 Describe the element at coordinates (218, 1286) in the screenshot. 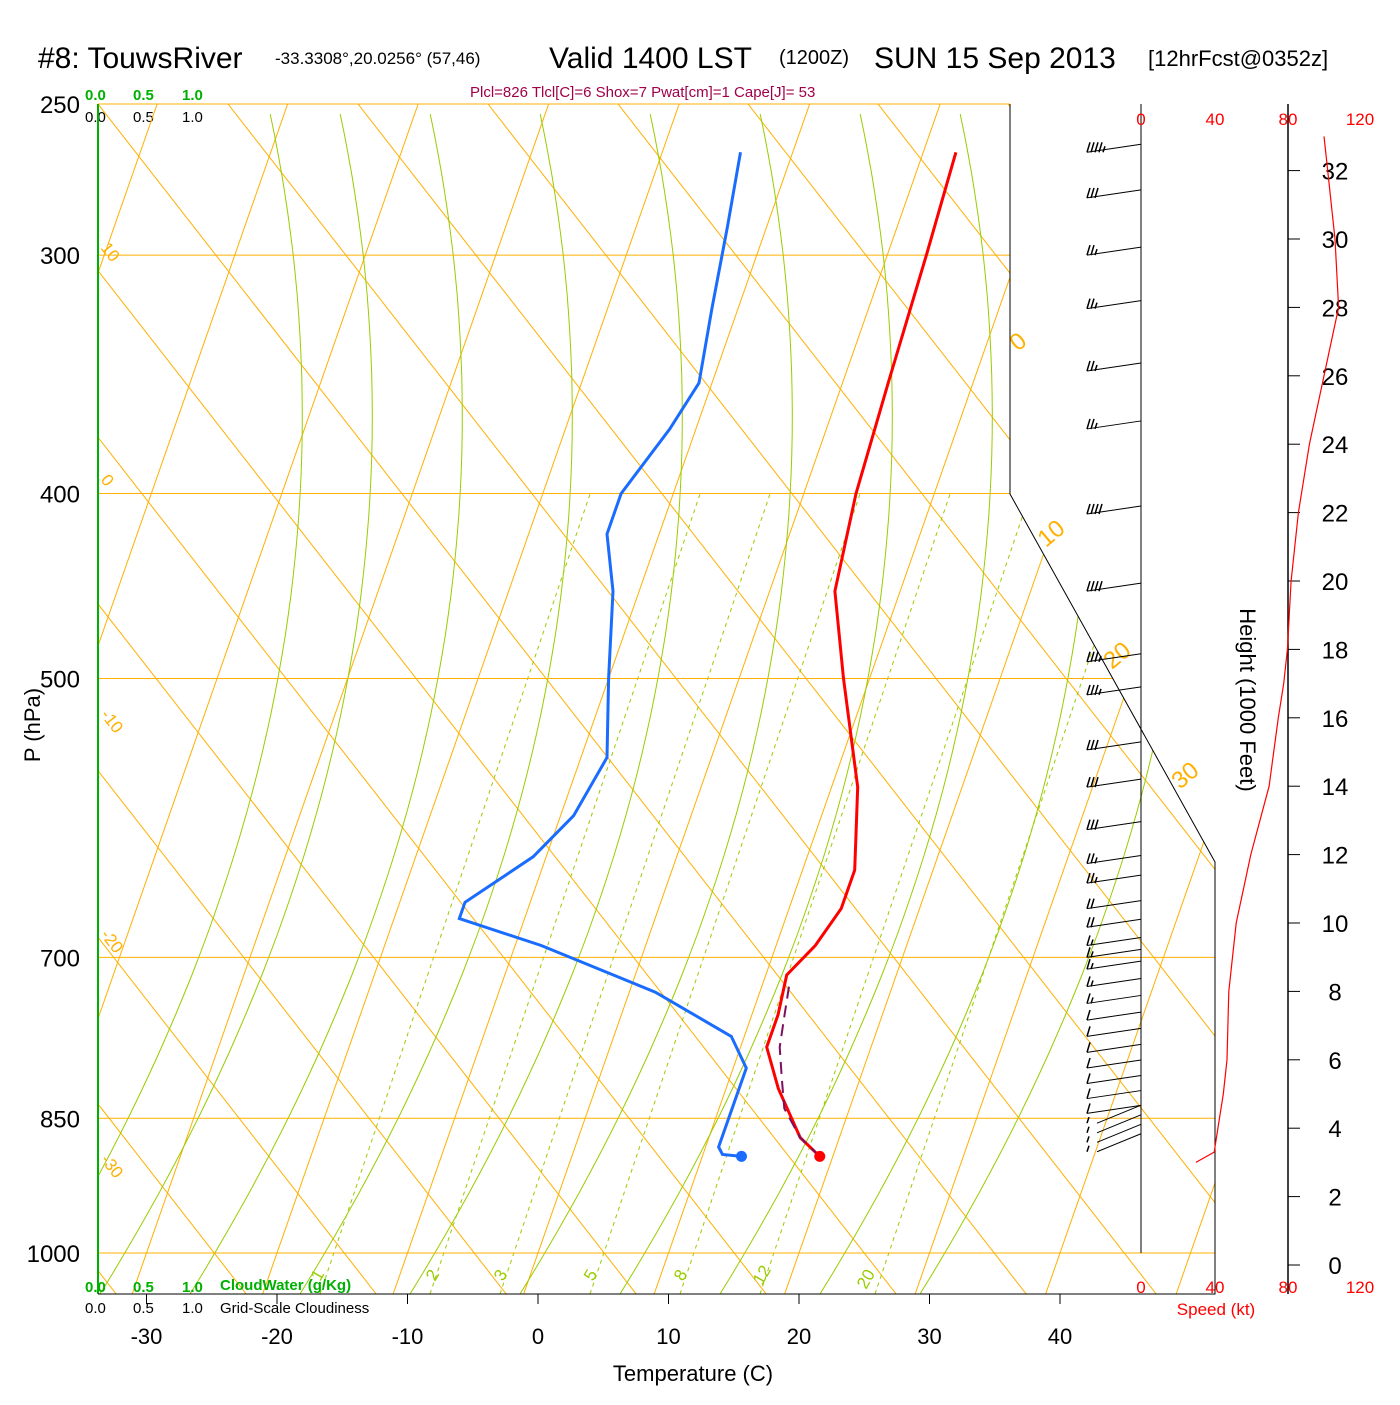

I see `cloudwater-scale-bottom: 0.0 0.5 1.0 CloudWater (g/Kg)` at that location.